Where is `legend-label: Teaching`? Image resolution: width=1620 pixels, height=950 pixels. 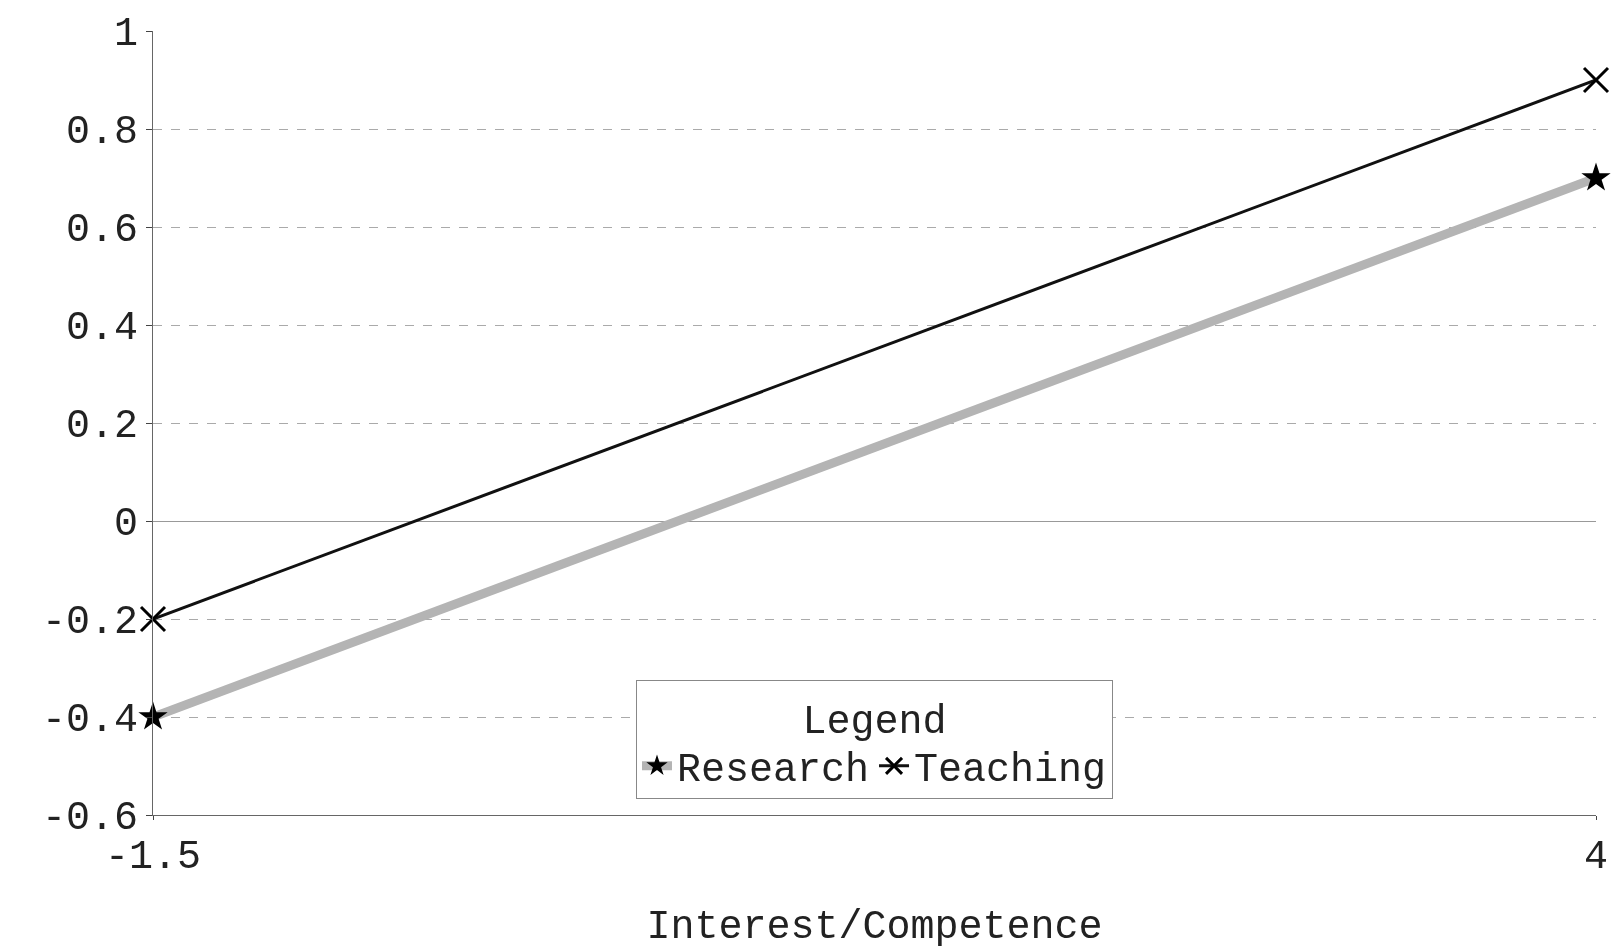
legend-label: Teaching is located at coordinates (1010, 771).